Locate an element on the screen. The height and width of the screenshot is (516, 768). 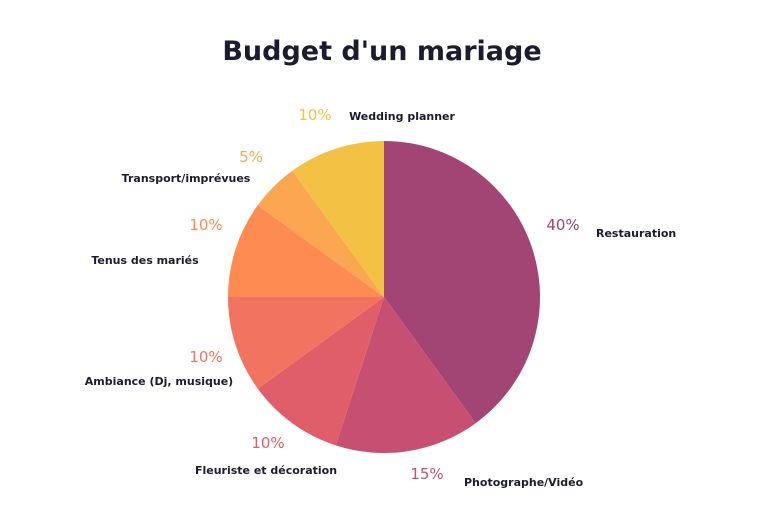
pie-category-label: Tenus des mariés is located at coordinates (145, 260).